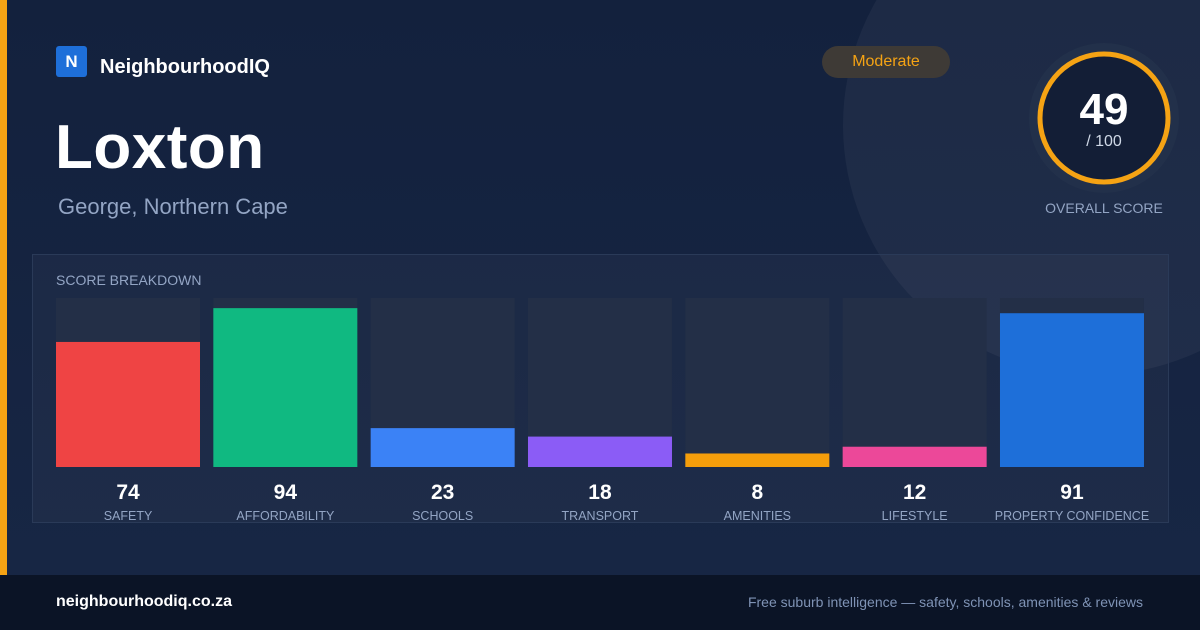 This screenshot has height=630, width=1200. Describe the element at coordinates (285, 387) in the screenshot. I see `bar-affordability` at that location.